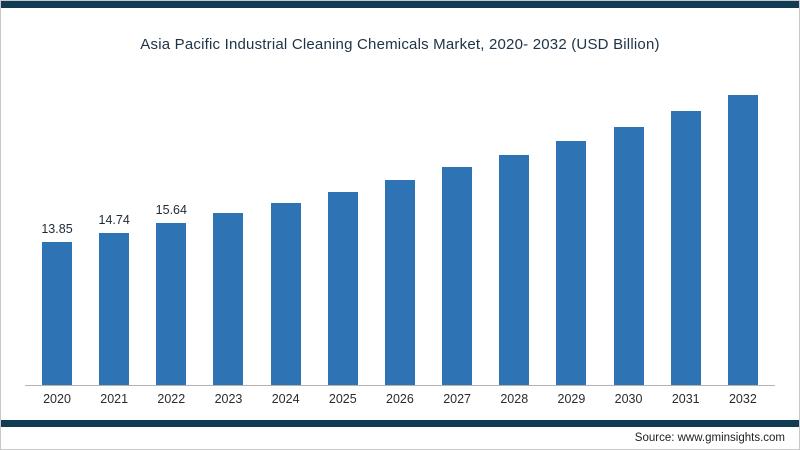 The width and height of the screenshot is (800, 450). What do you see at coordinates (285, 399) in the screenshot?
I see `x-axis-label: 2024` at bounding box center [285, 399].